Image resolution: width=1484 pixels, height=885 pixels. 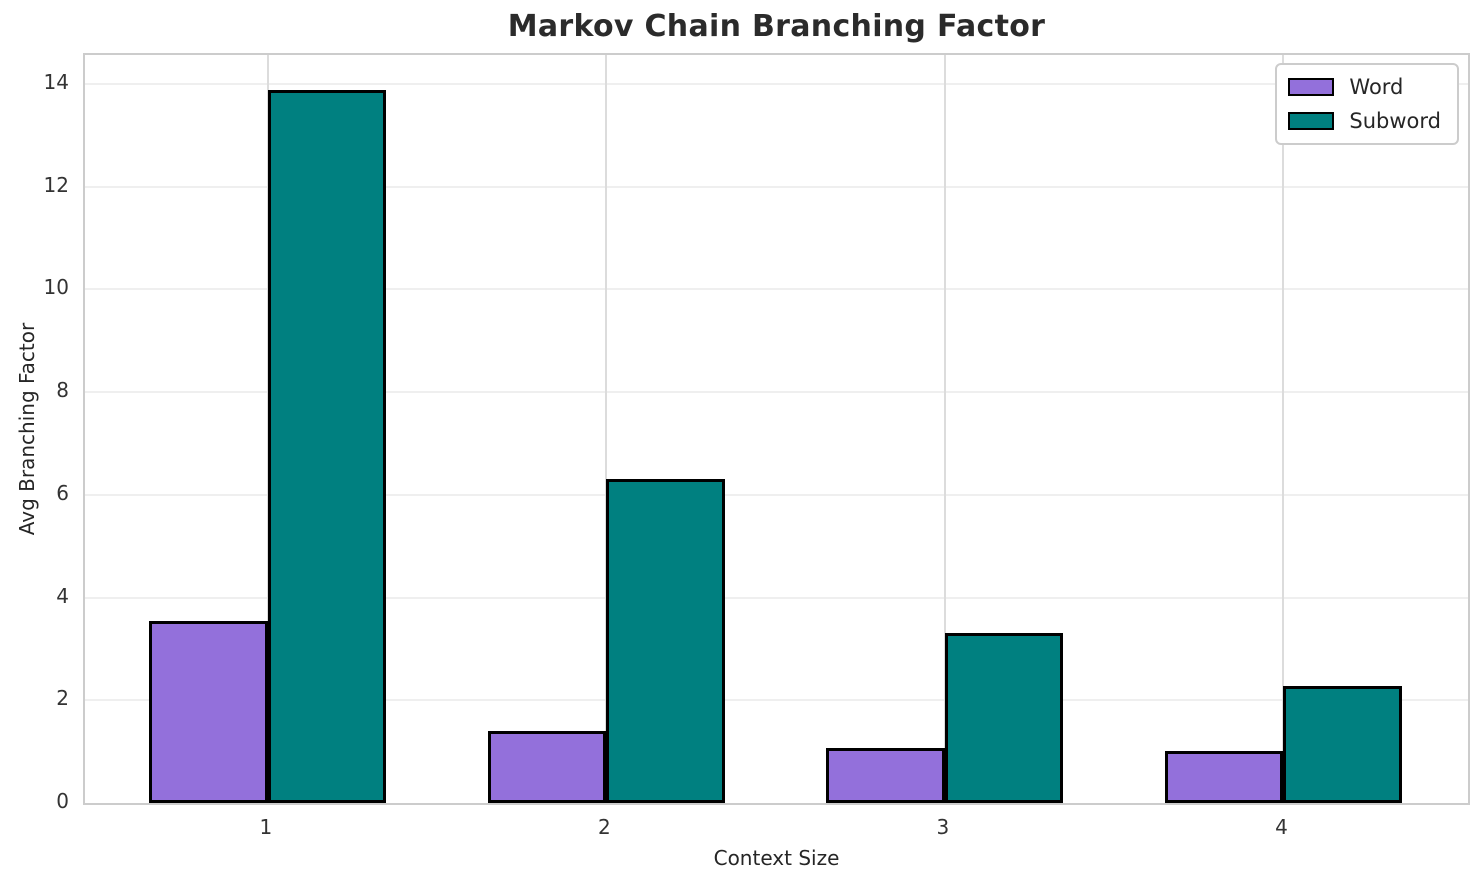 I want to click on y-tick-label-12: 12, so click(x=56, y=184).